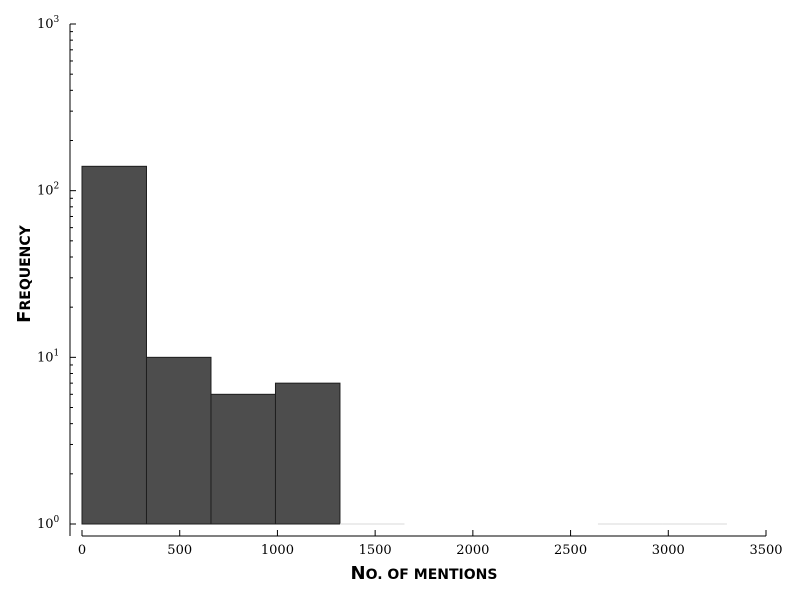 The width and height of the screenshot is (800, 600). Describe the element at coordinates (48, 356) in the screenshot. I see `y-tick-label: 10¹` at that location.